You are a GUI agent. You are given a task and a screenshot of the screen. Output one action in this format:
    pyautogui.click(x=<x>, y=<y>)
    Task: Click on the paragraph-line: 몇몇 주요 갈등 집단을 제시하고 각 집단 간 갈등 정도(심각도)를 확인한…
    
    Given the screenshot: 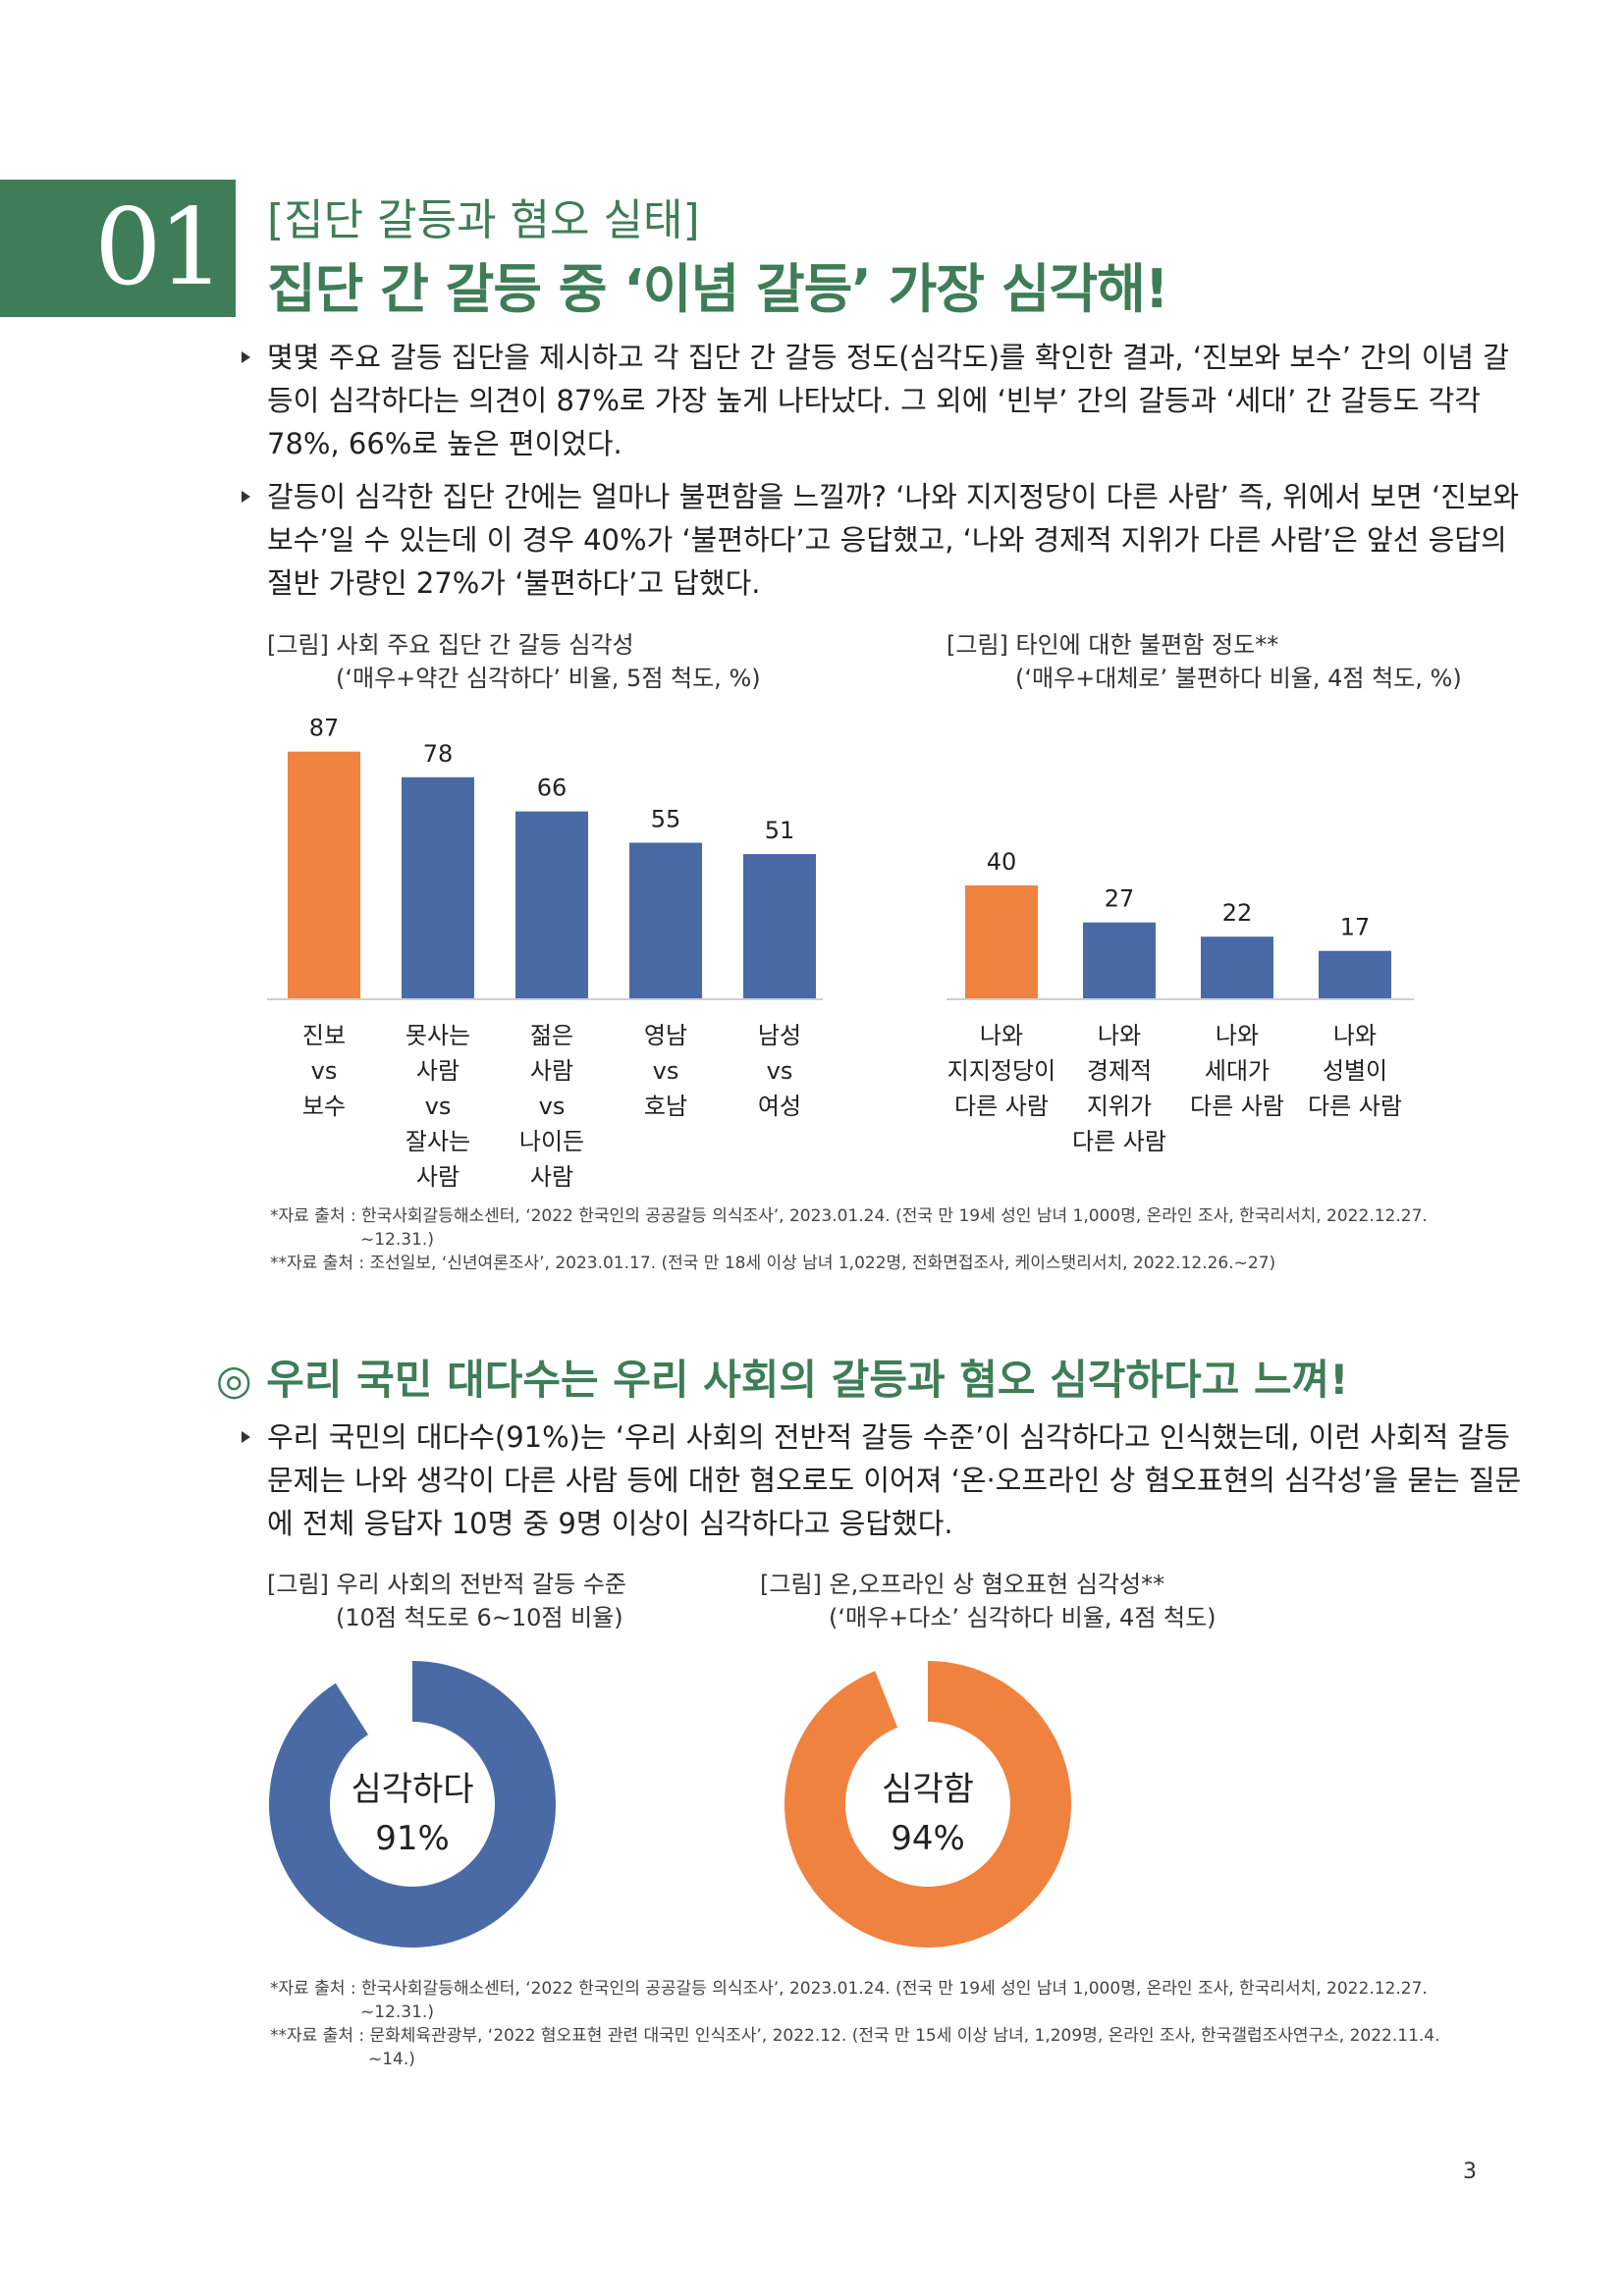 What is the action you would take?
    pyautogui.click(x=888, y=358)
    